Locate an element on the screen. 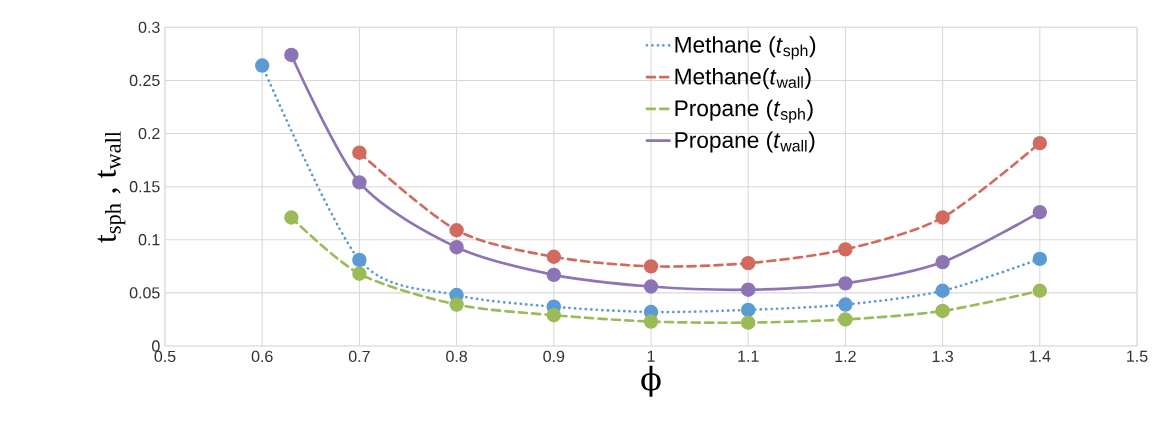  x-tick-label: 0.6 is located at coordinates (262, 356).